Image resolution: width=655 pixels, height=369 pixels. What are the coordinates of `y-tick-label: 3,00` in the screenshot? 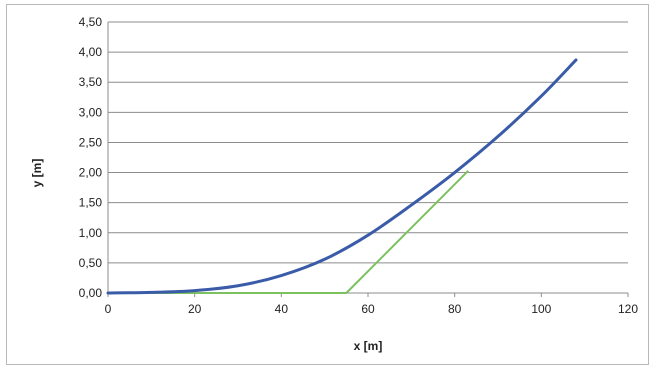 It's located at (91, 112).